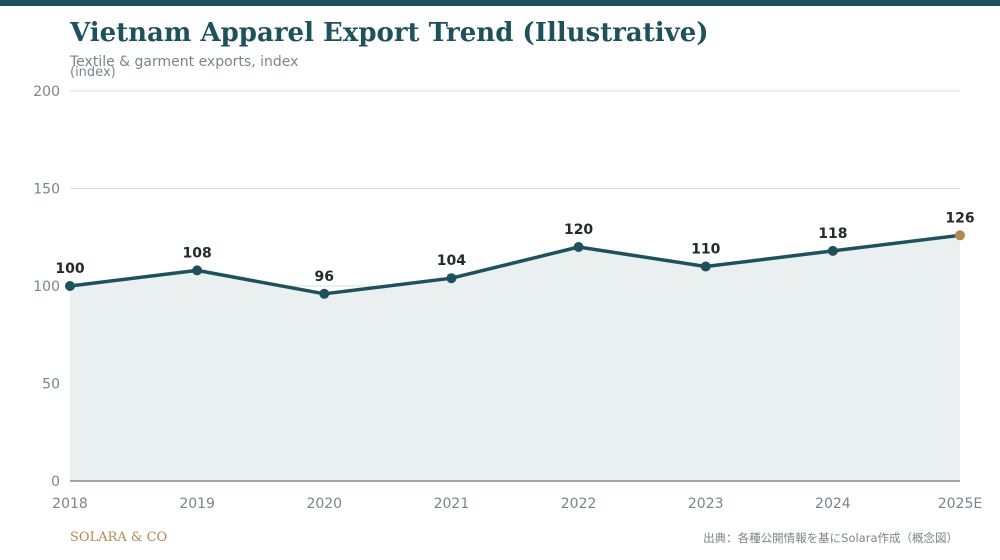 This screenshot has height=560, width=1000. I want to click on label-layer: 100 108 96 104 120 110 118 126, so click(514, 247).